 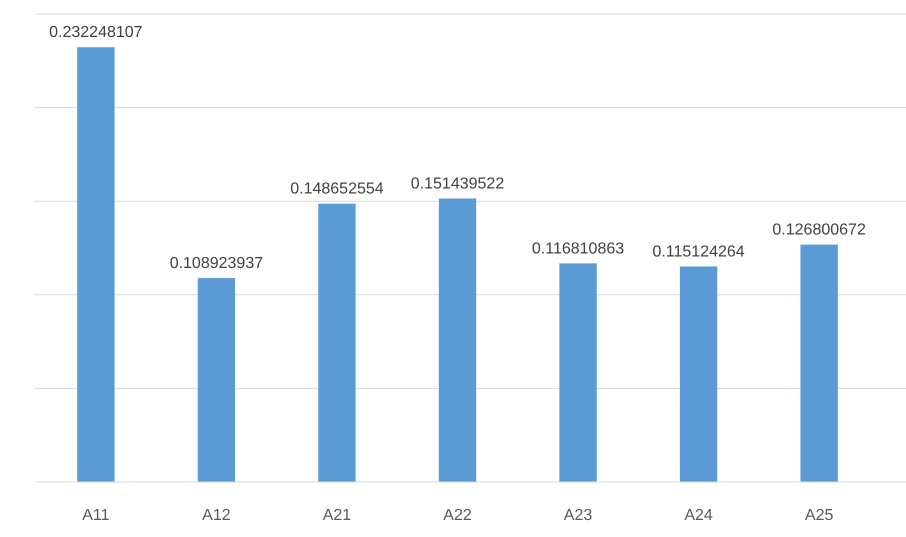 I want to click on x-tick-label: A25, so click(x=819, y=515).